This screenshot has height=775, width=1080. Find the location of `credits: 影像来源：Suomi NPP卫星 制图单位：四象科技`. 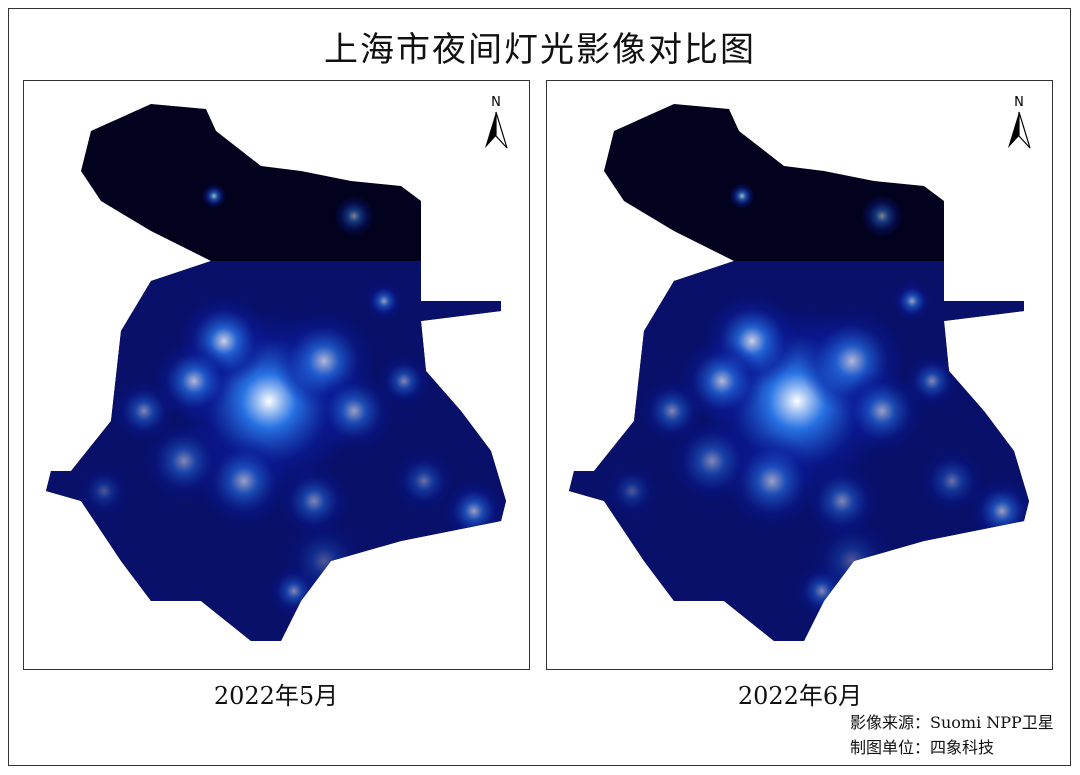

credits: 影像来源：Suomi NPP卫星 制图单位：四象科技 is located at coordinates (952, 735).